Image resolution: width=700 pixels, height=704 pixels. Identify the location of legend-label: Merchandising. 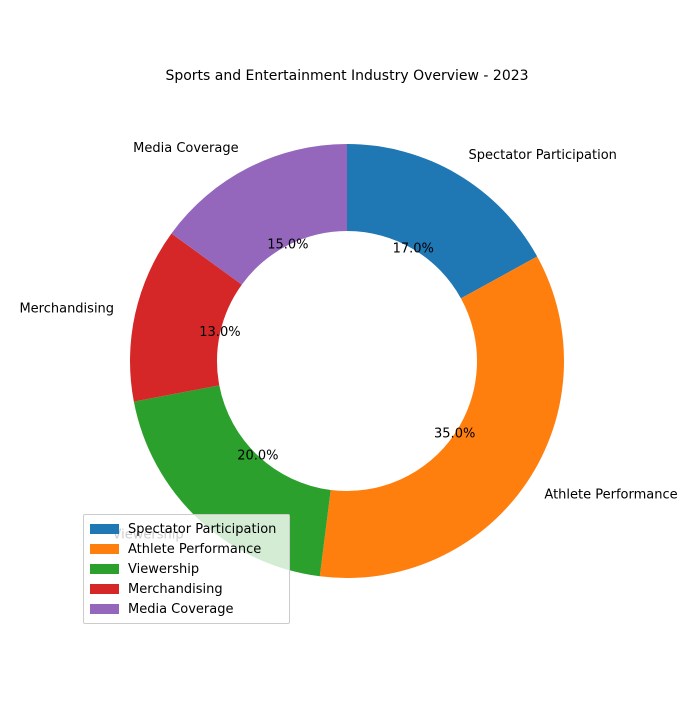
(175, 589).